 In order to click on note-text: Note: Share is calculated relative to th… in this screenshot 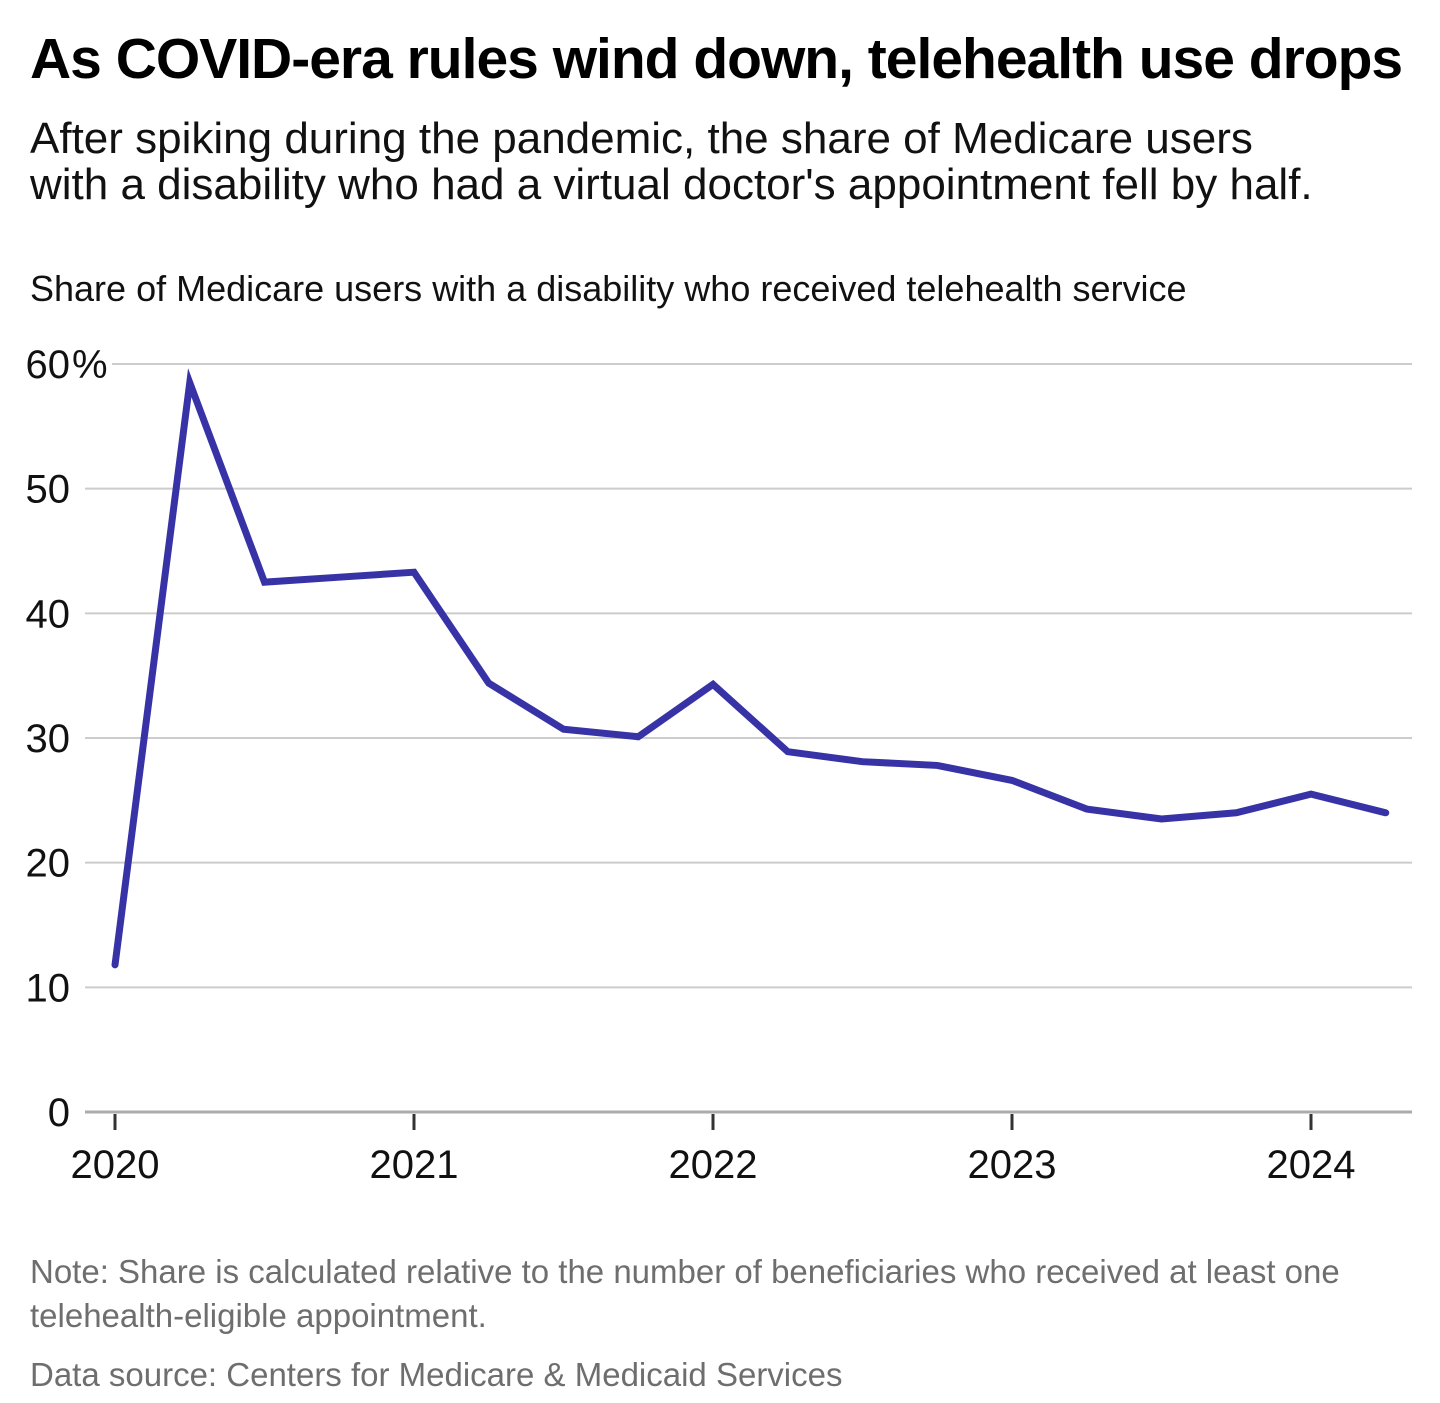, I will do `click(685, 1293)`.